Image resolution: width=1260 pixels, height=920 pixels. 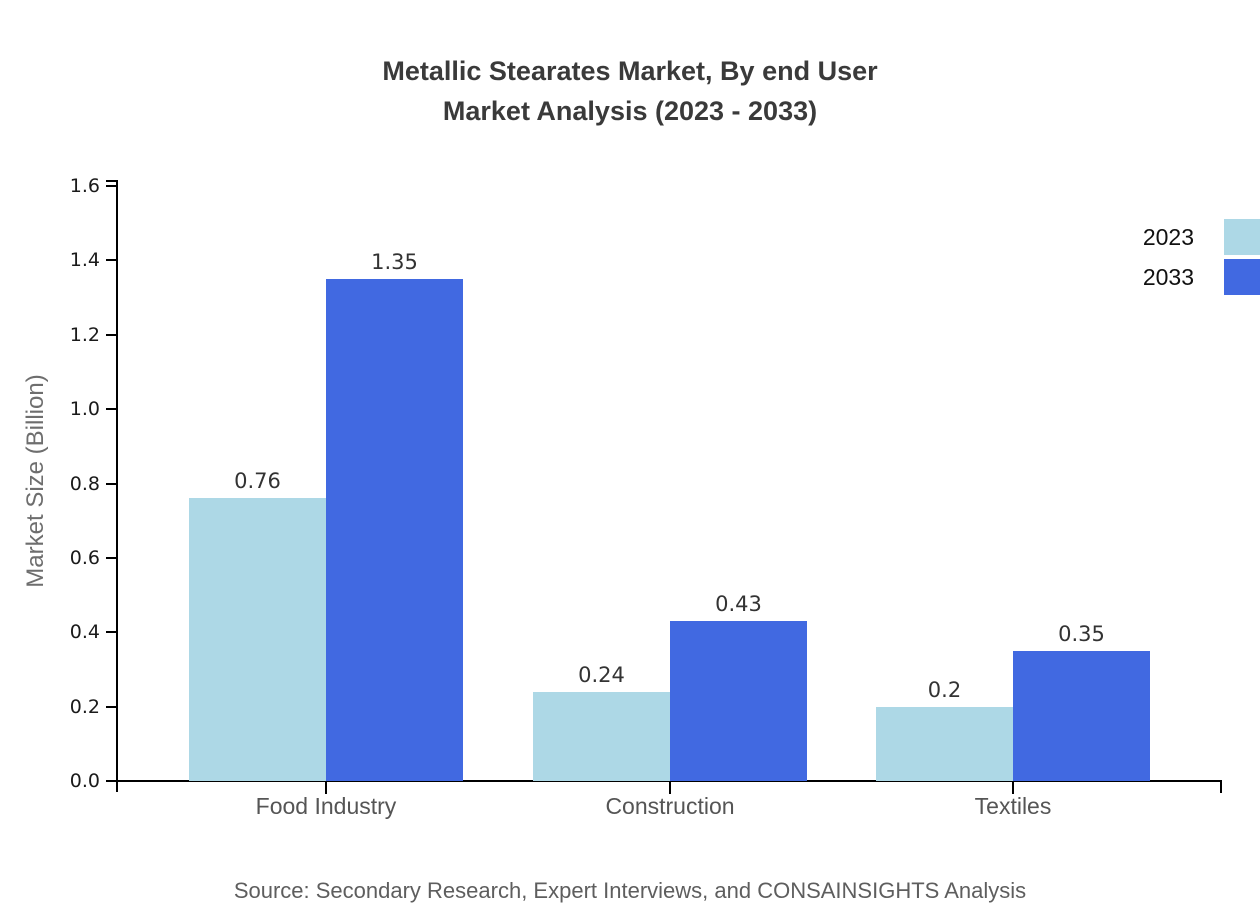 I want to click on legend: 2023 2033, so click(x=1201, y=259).